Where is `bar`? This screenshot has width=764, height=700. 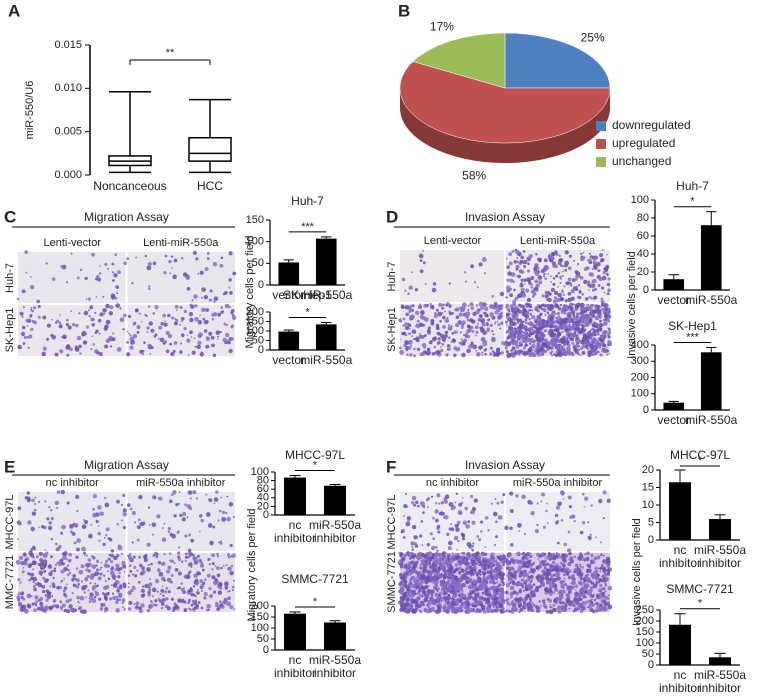 bar is located at coordinates (289, 273).